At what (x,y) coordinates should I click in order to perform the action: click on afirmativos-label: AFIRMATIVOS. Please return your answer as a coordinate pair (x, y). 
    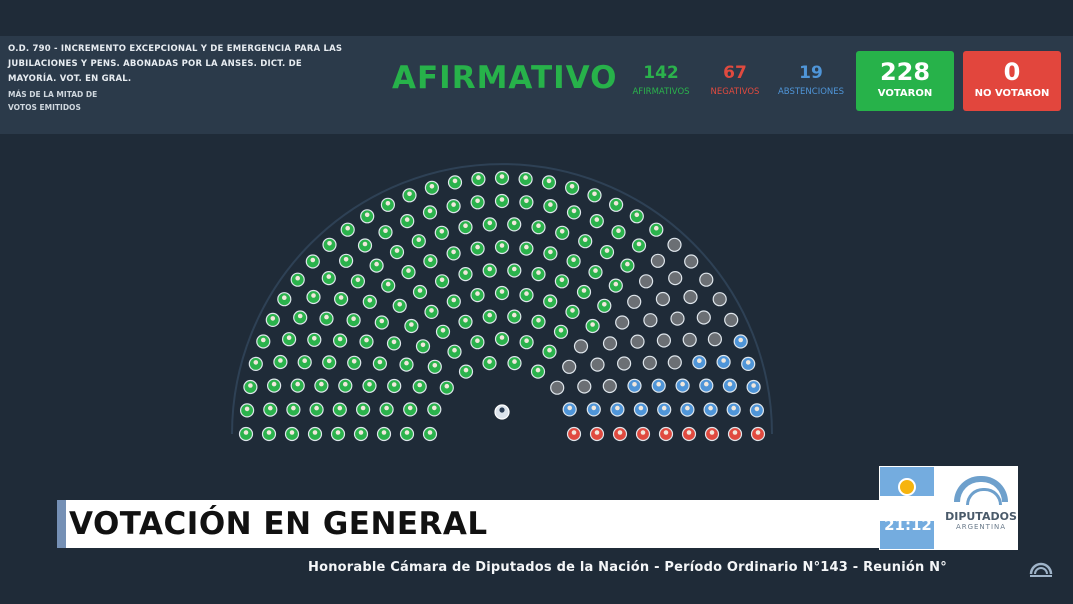
    Looking at the image, I should click on (661, 92).